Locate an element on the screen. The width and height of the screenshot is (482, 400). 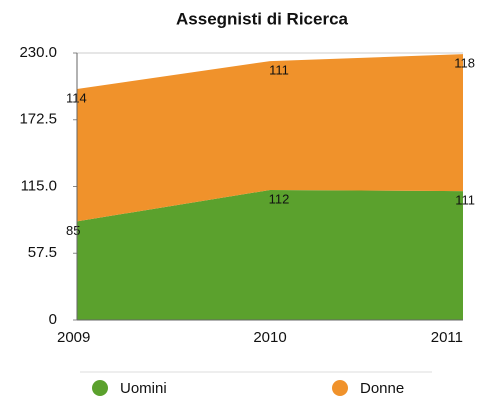
data-label: 118 is located at coordinates (464, 63).